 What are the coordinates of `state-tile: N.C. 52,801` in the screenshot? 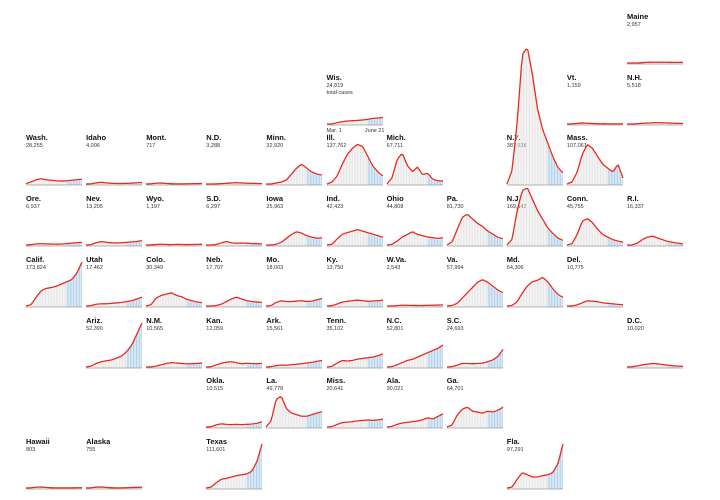 It's located at (414, 343).